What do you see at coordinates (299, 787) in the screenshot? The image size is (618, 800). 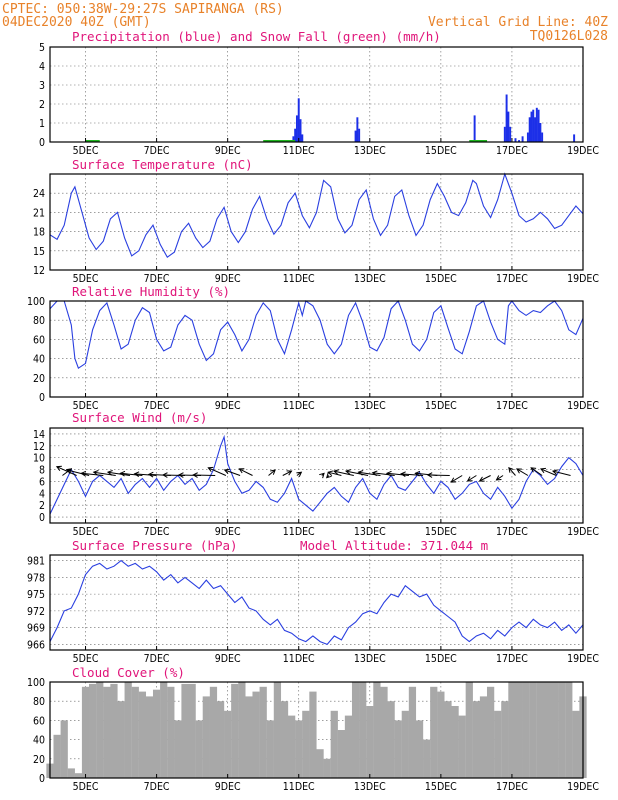 I see `x-tick-label: 11DEC` at bounding box center [299, 787].